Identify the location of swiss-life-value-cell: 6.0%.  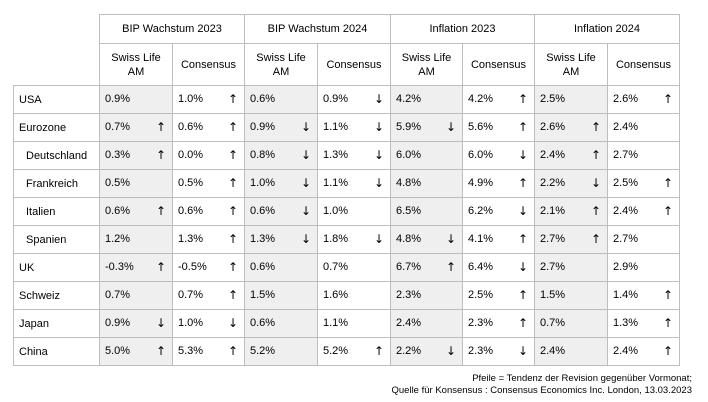
(426, 155).